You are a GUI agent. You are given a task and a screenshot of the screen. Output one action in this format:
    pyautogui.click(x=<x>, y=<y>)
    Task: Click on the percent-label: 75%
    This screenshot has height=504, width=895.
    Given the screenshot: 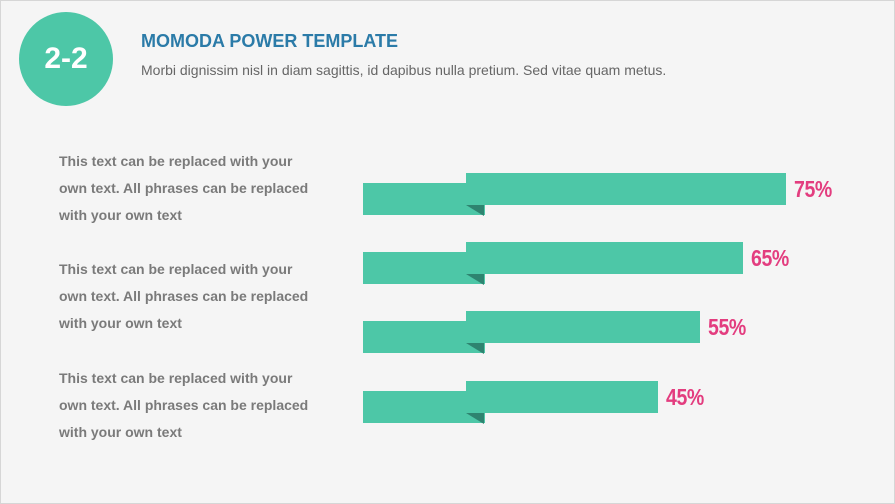 What is the action you would take?
    pyautogui.click(x=813, y=189)
    